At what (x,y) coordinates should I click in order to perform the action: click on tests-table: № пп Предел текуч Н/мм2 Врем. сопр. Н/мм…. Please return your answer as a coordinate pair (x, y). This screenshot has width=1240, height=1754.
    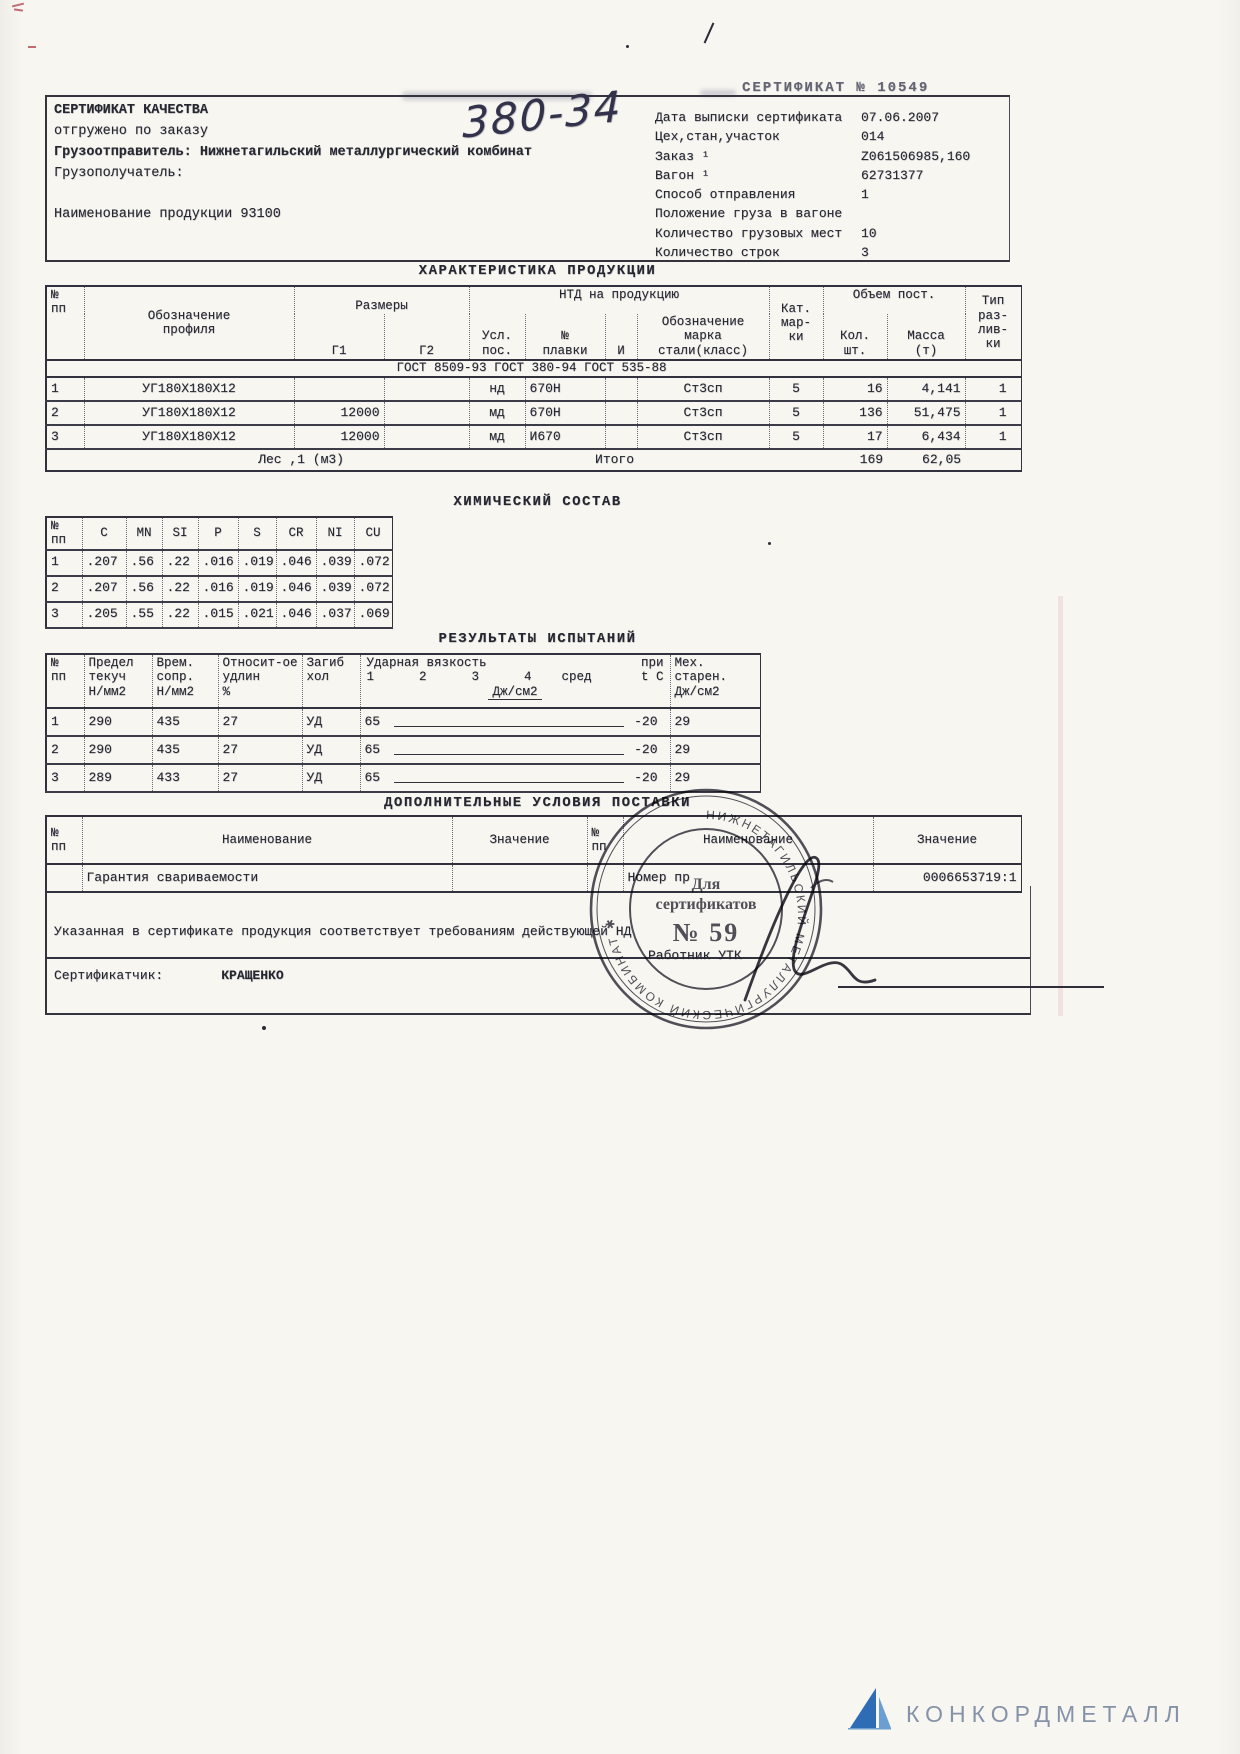
    Looking at the image, I should click on (403, 723).